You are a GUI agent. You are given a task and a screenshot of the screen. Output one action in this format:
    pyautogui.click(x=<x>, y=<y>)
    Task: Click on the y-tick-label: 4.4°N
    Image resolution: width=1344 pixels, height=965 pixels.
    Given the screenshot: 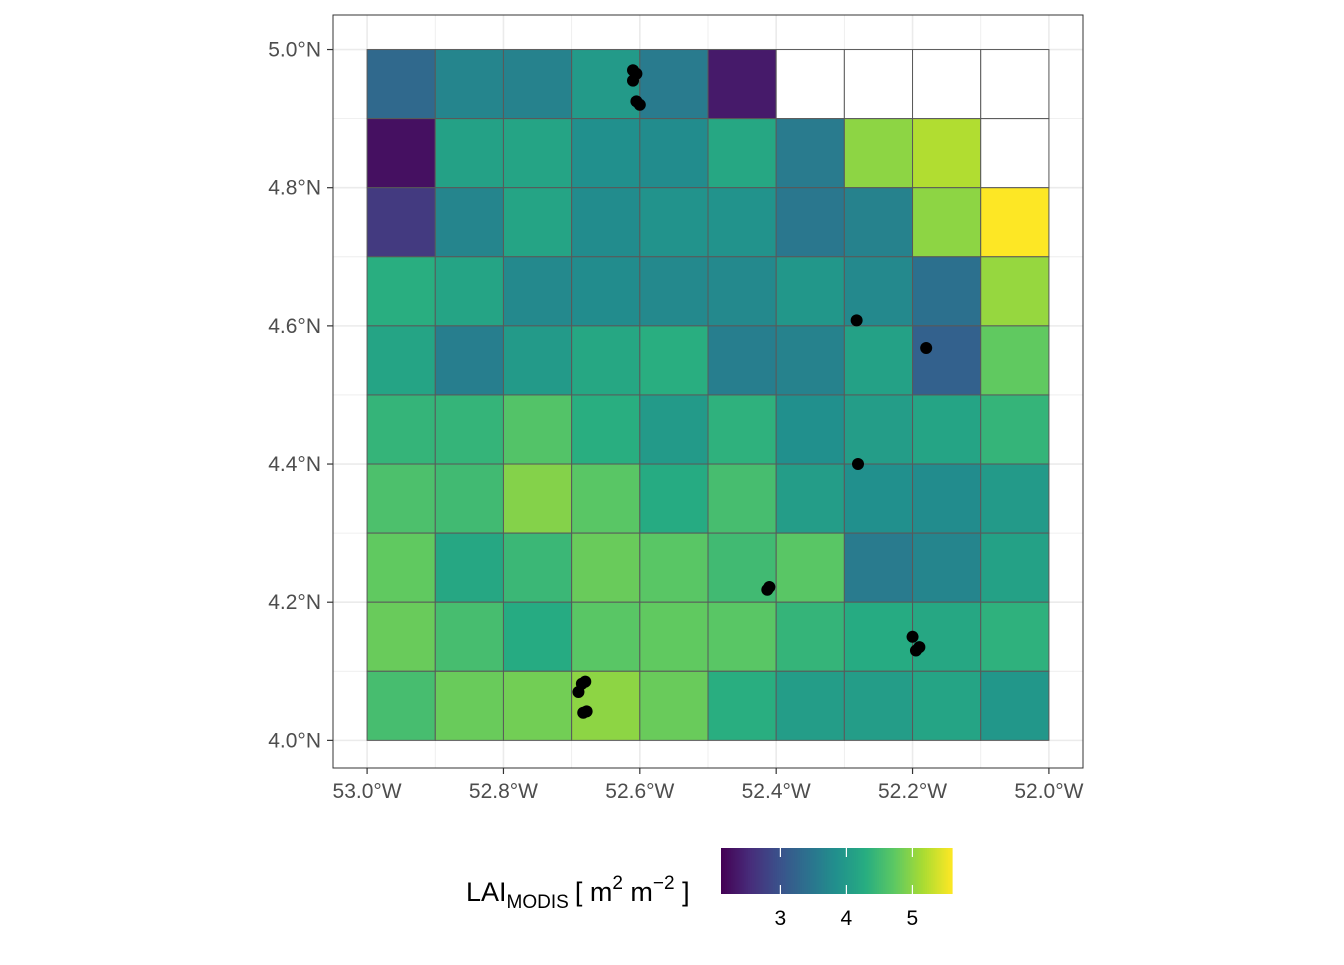 What is the action you would take?
    pyautogui.click(x=294, y=464)
    